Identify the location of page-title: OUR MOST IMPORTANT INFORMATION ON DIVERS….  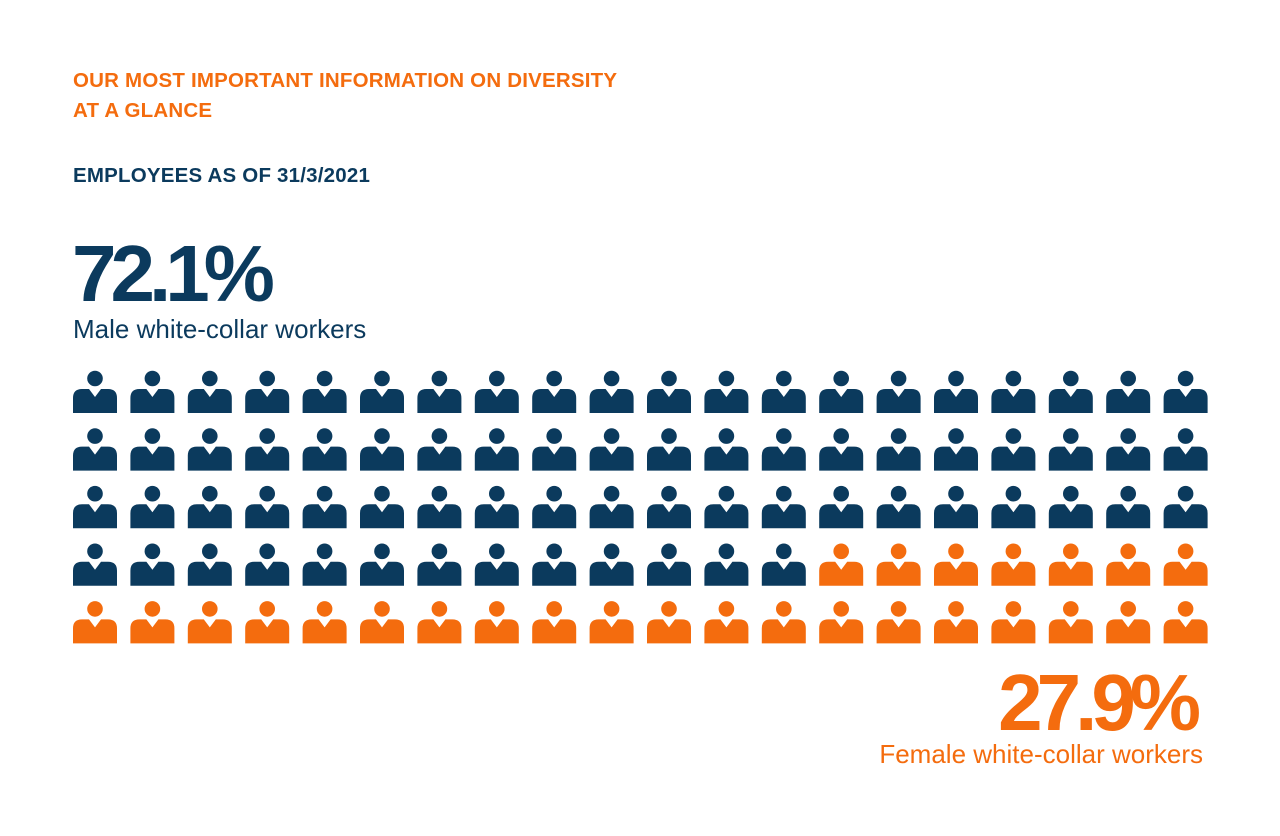
(345, 95).